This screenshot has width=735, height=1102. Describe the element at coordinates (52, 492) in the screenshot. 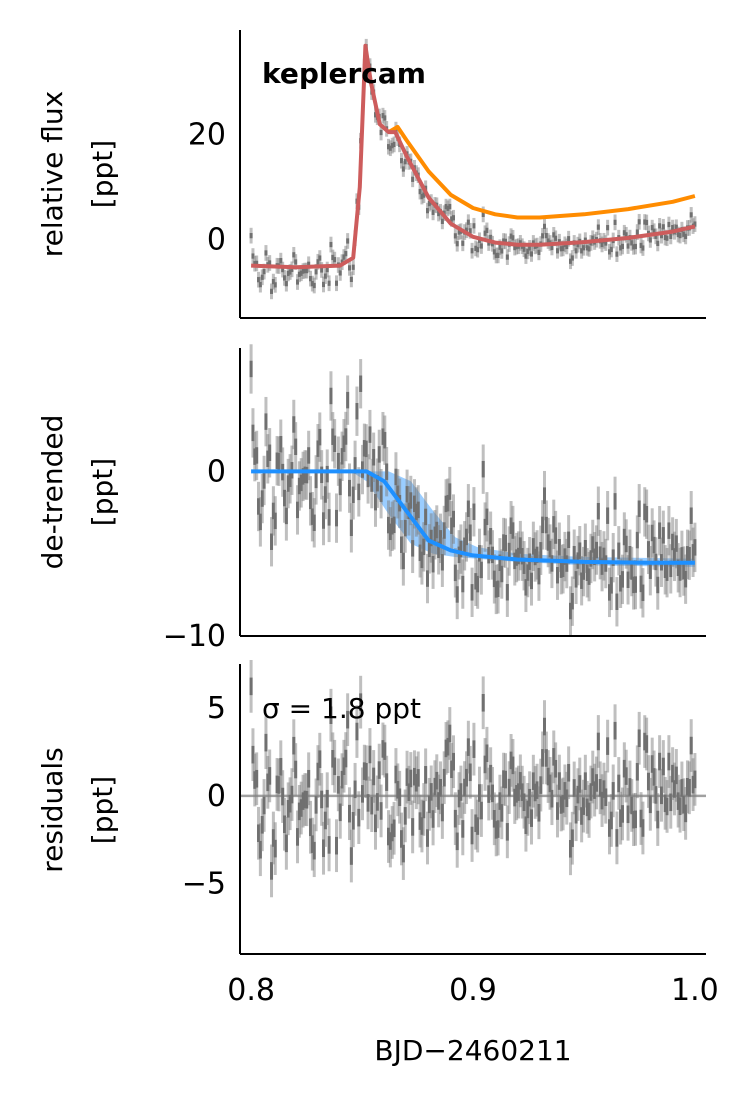

I see `detrended-ylabel-line1: de-trended` at that location.